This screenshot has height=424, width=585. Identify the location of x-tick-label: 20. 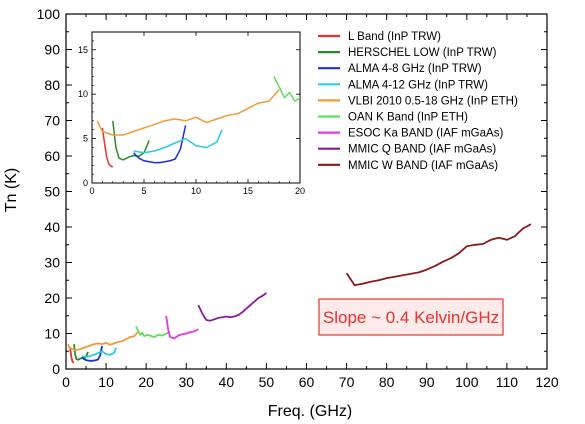
(146, 382).